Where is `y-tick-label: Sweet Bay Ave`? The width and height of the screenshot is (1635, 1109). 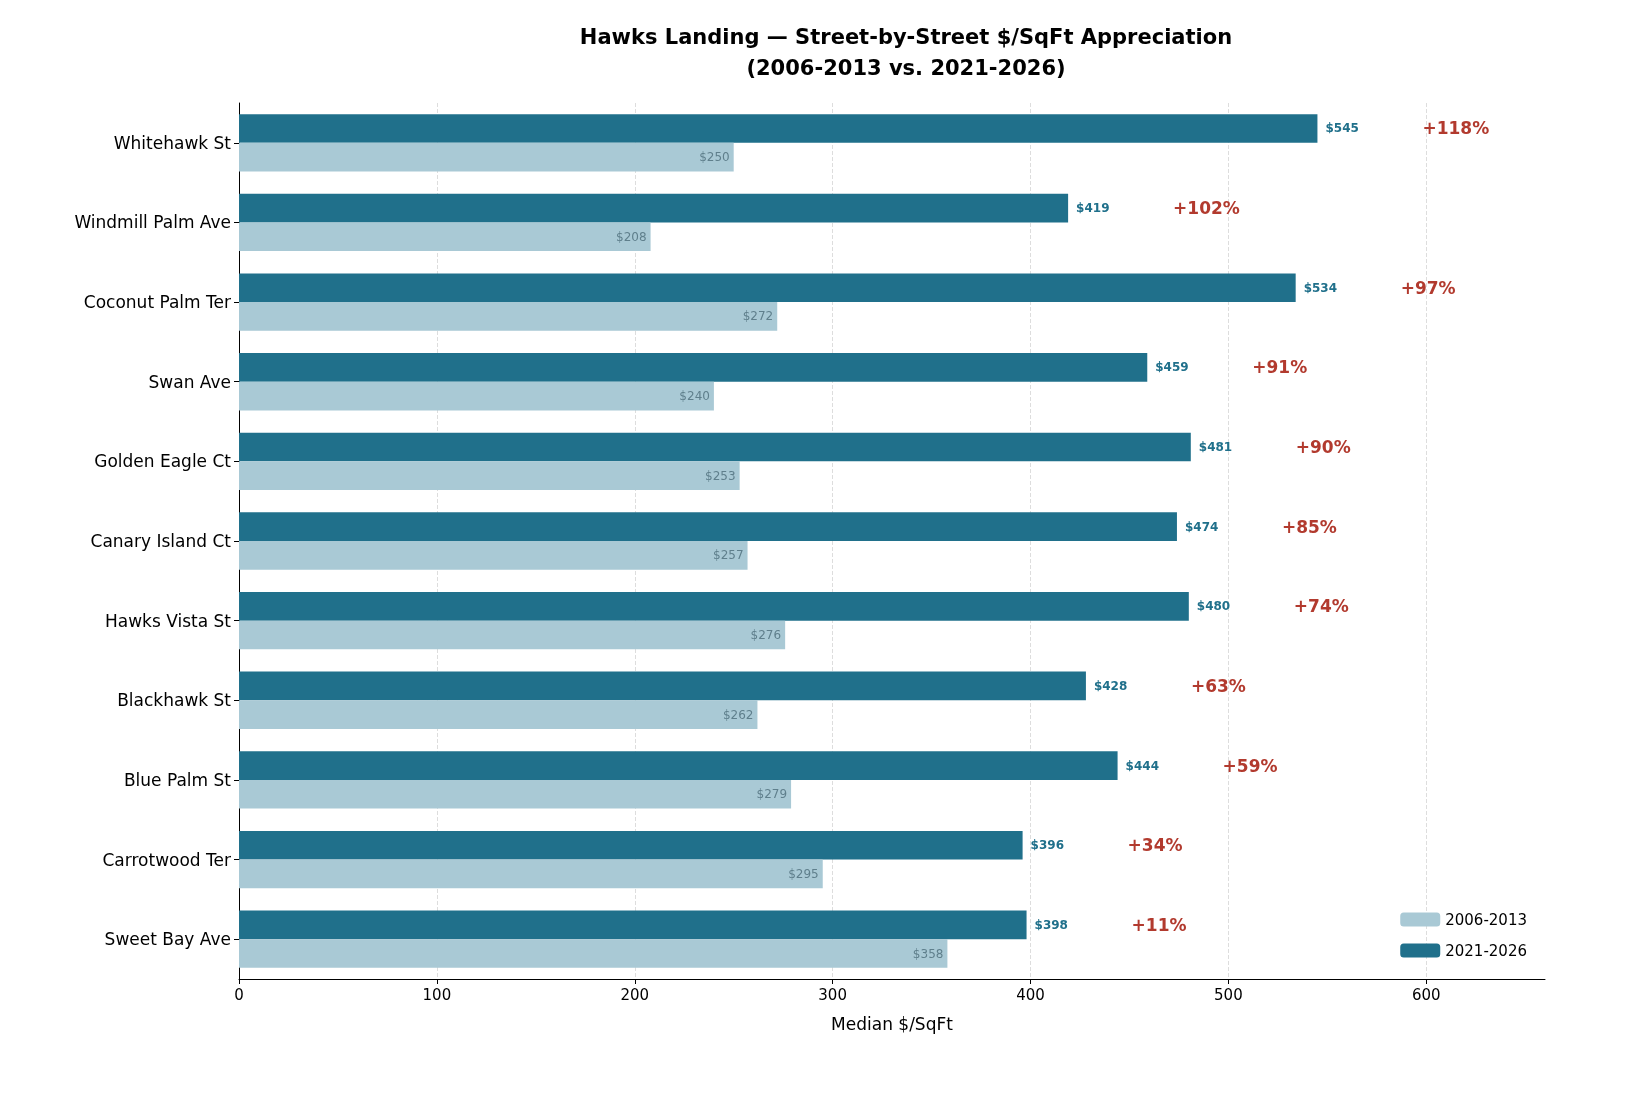 y-tick-label: Sweet Bay Ave is located at coordinates (167, 939).